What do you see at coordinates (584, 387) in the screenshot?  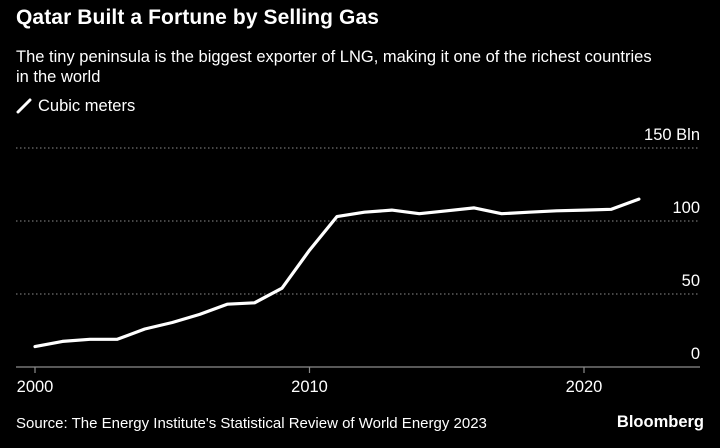 I see `x-tick-label: 2020` at bounding box center [584, 387].